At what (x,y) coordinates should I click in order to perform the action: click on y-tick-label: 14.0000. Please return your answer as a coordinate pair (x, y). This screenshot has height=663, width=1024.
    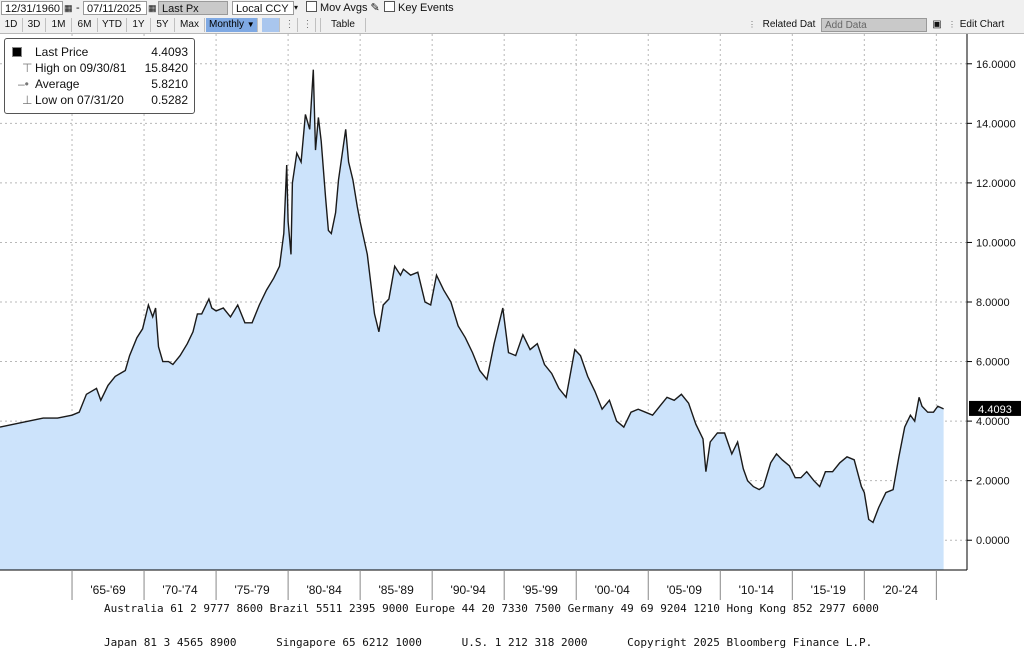
    Looking at the image, I should click on (996, 124).